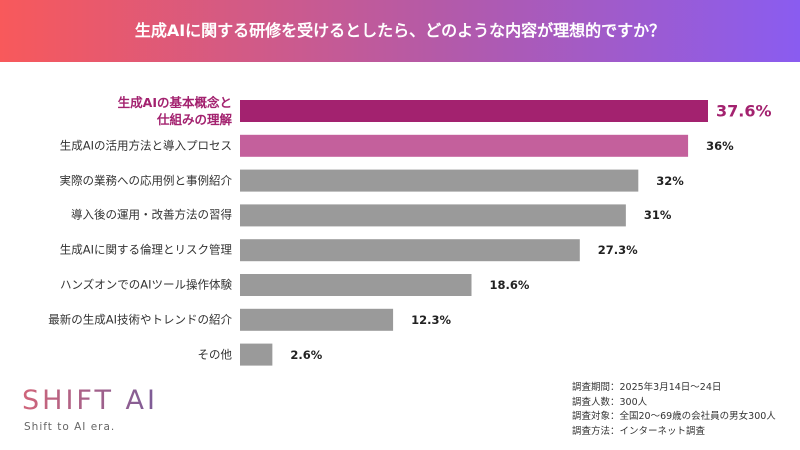 Image resolution: width=800 pixels, height=450 pixels. I want to click on value-label: 18.6%, so click(509, 285).